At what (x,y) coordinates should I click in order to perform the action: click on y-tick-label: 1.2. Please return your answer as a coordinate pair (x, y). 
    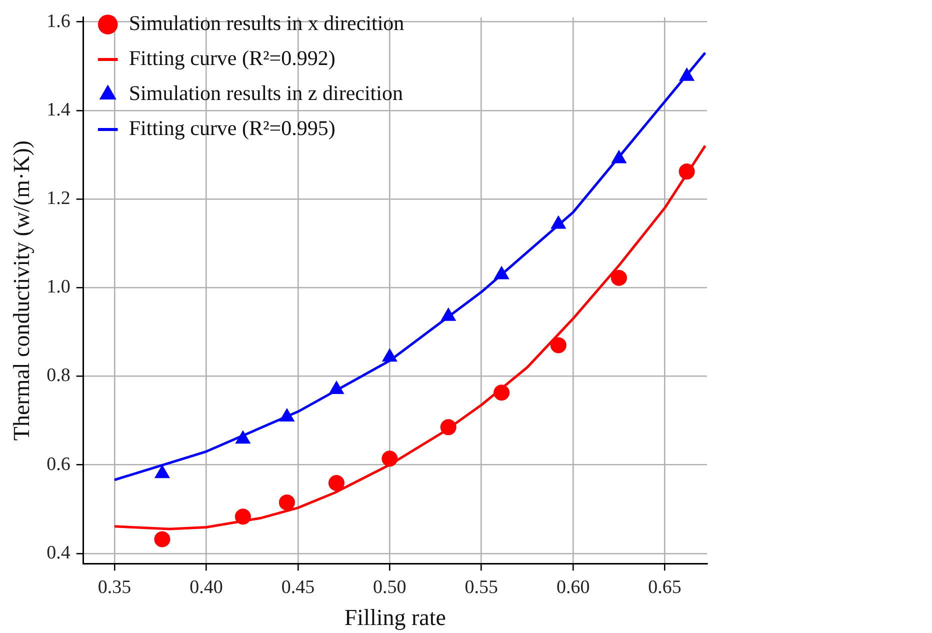
    Looking at the image, I should click on (58, 199).